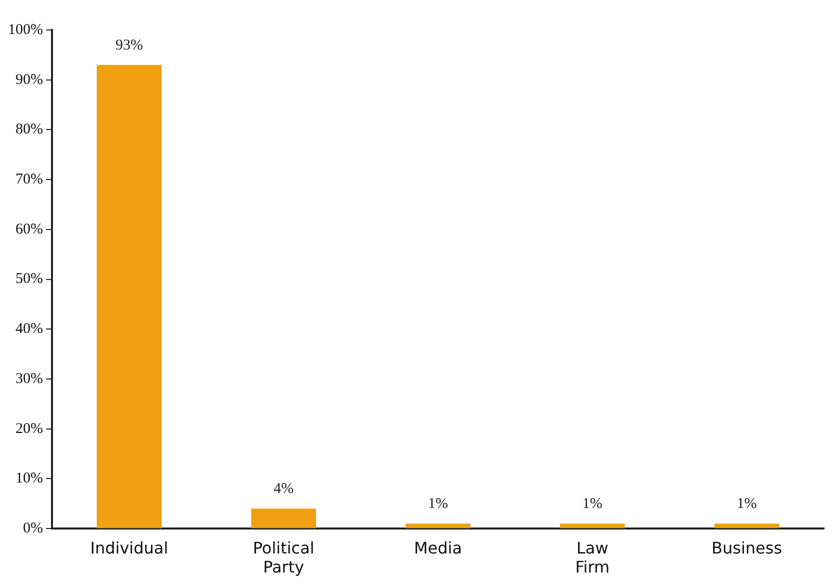 The height and width of the screenshot is (586, 834). I want to click on x-tick-label: Individual, so click(129, 548).